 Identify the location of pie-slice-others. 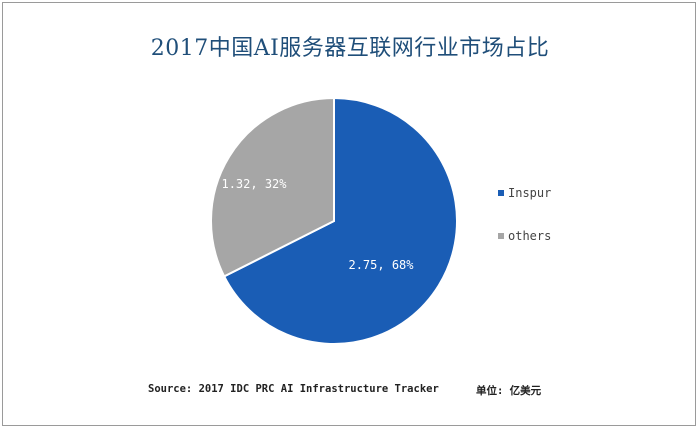
(272, 187).